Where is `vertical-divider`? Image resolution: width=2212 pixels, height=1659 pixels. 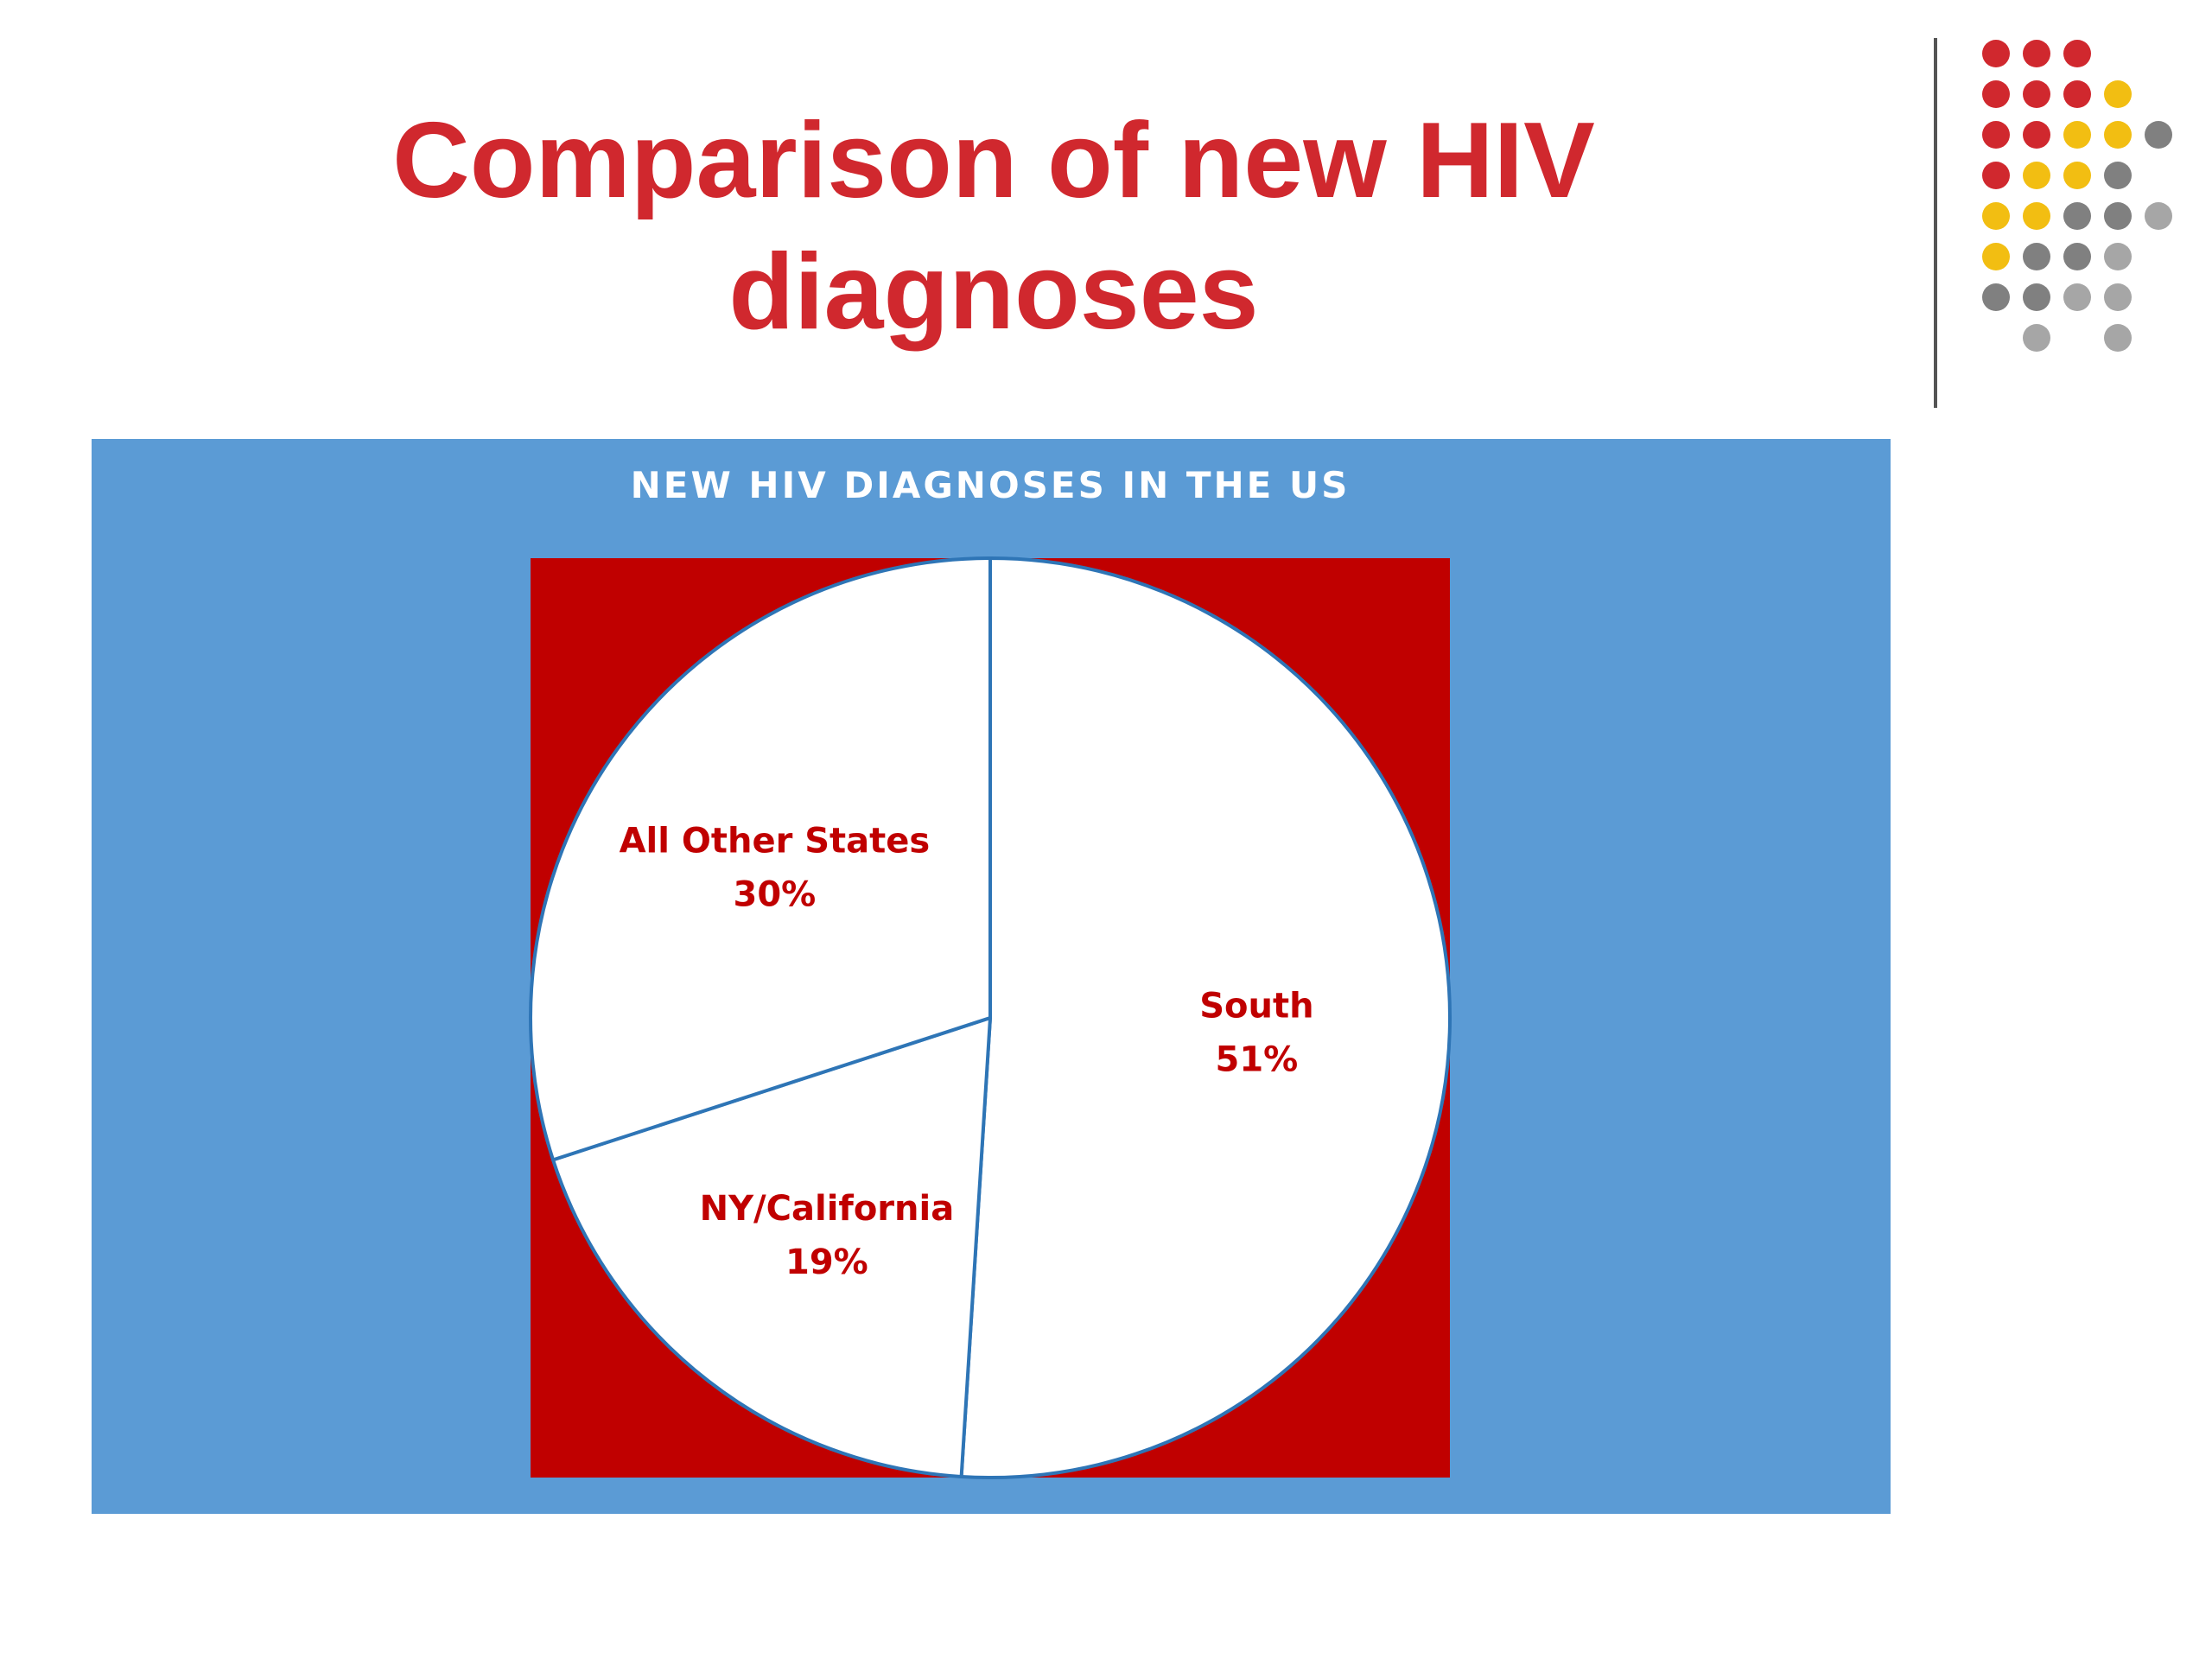
vertical-divider is located at coordinates (1935, 223).